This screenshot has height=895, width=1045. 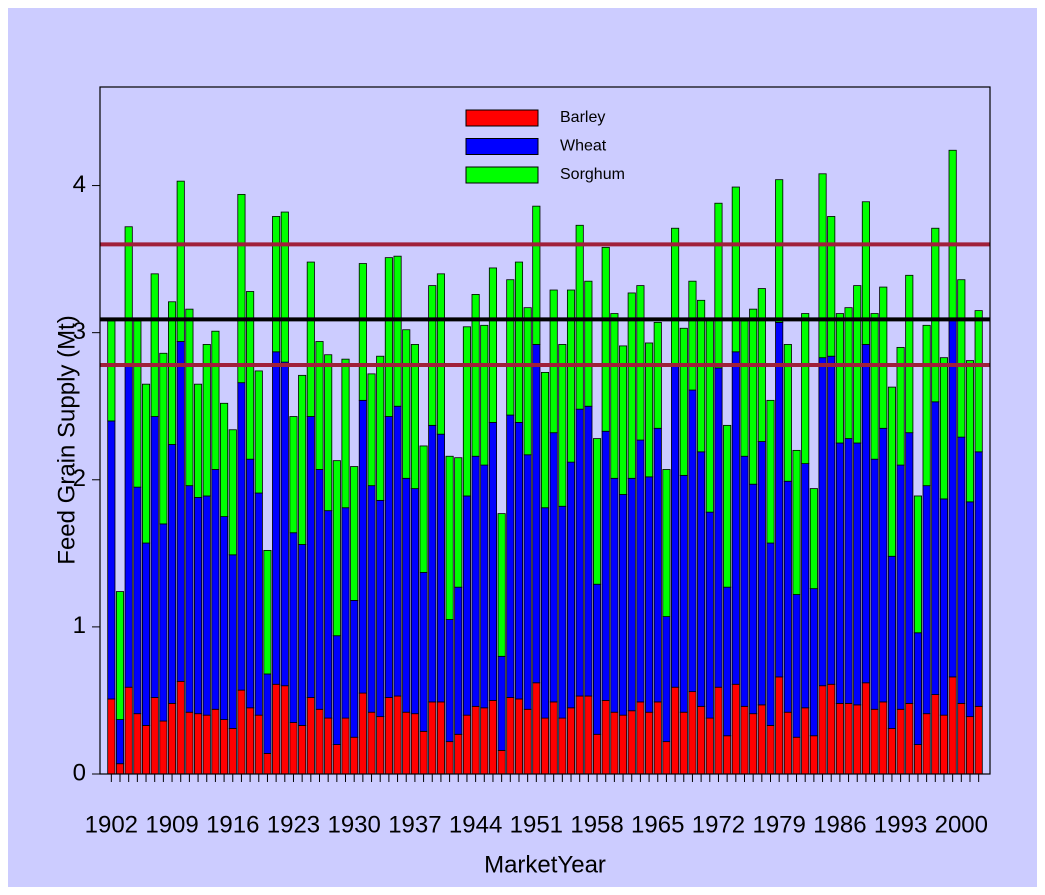 What do you see at coordinates (79, 772) in the screenshot?
I see `y-tick-label: 0` at bounding box center [79, 772].